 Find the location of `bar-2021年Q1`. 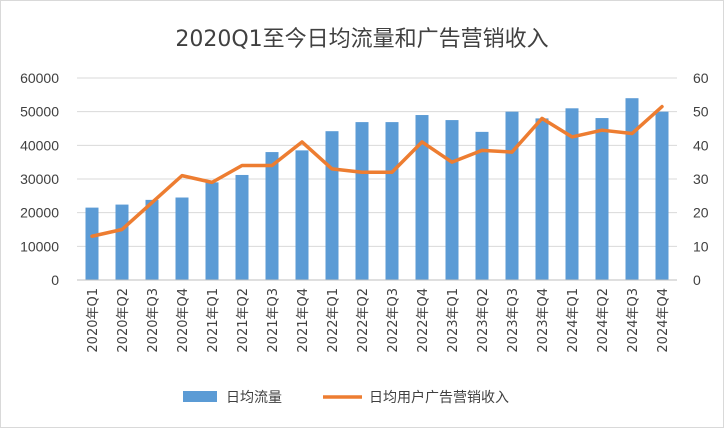

bar-2021年Q1 is located at coordinates (212, 231).